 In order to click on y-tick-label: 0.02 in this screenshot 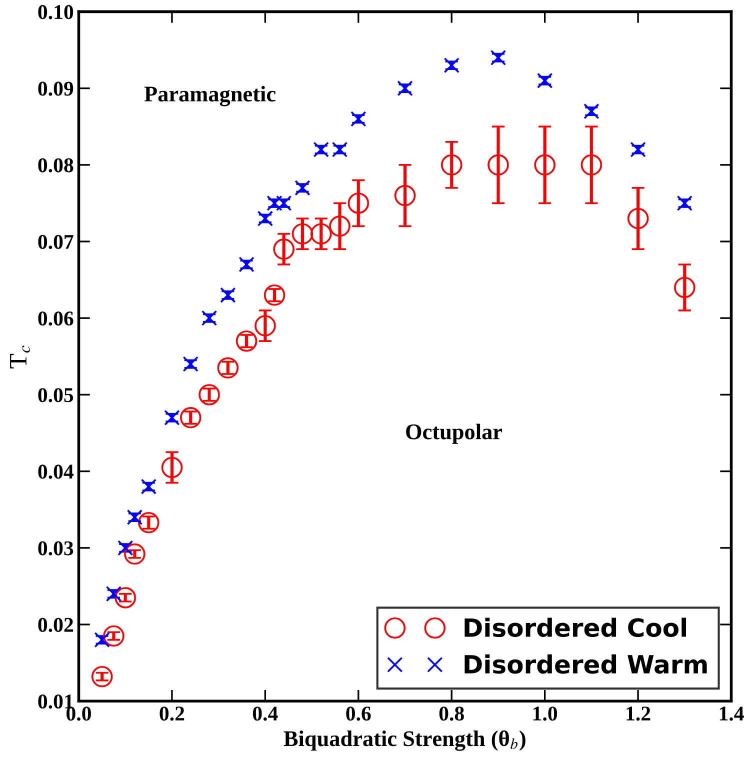, I will do `click(55, 625)`.